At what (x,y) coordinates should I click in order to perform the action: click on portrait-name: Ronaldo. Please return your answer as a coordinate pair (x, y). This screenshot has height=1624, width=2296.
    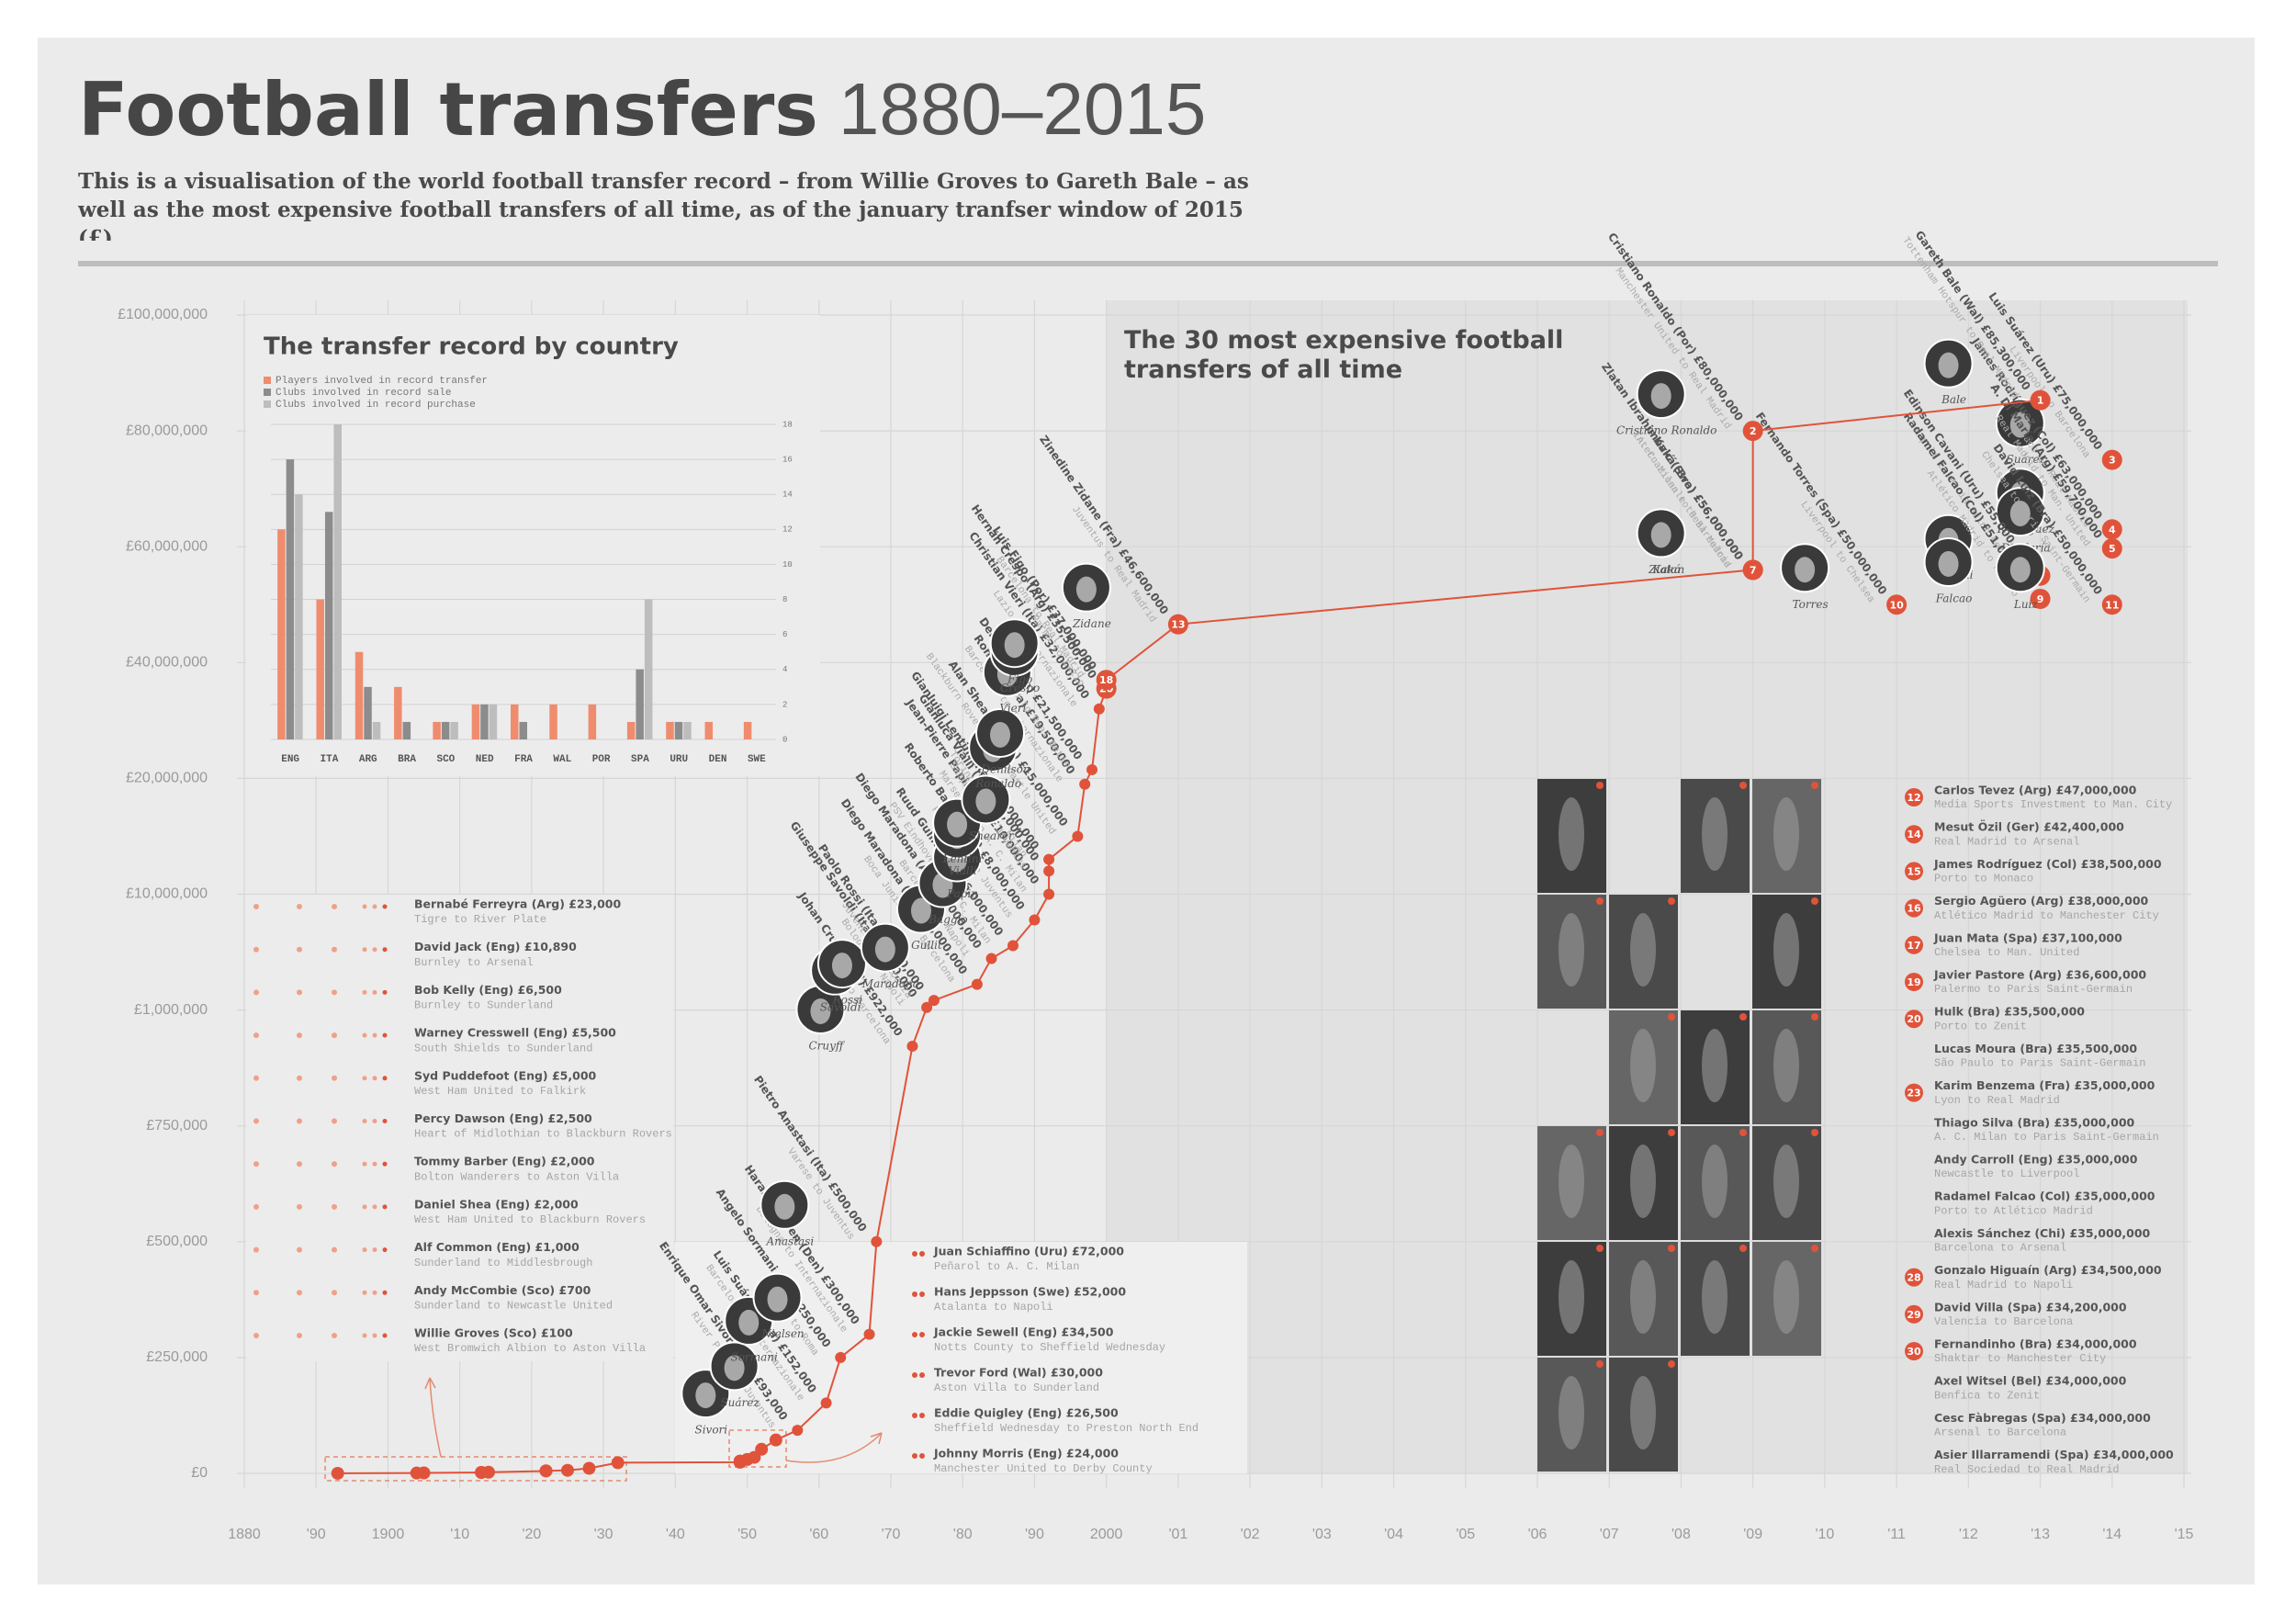
    Looking at the image, I should click on (998, 783).